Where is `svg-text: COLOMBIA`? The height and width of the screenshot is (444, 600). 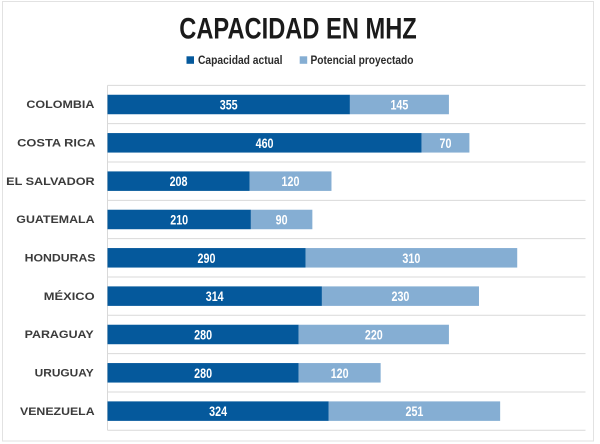 svg-text: COLOMBIA is located at coordinates (60, 105).